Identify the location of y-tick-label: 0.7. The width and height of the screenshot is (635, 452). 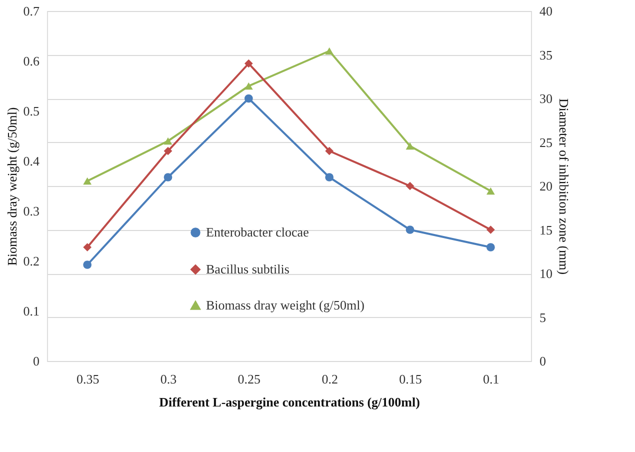
(31, 11).